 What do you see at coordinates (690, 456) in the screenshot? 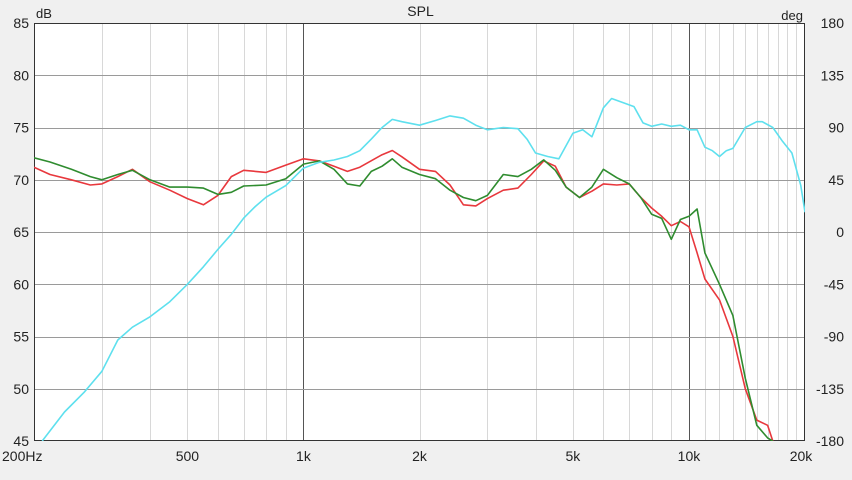
I see `x-tick-label: 10k` at bounding box center [690, 456].